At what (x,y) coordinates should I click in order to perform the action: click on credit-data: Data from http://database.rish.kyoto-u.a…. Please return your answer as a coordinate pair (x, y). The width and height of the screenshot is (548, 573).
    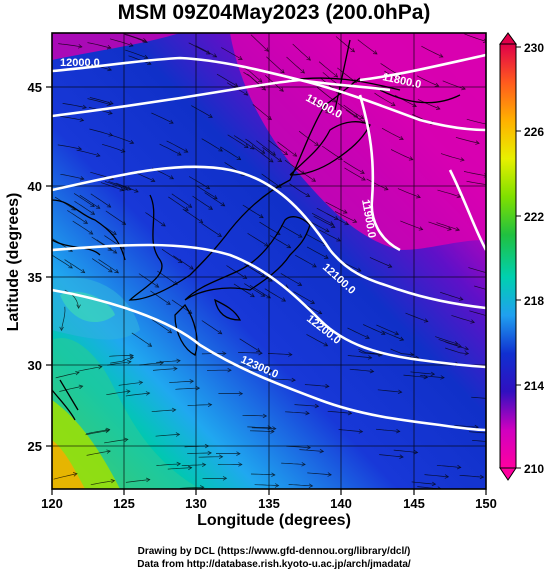
    Looking at the image, I should click on (274, 564).